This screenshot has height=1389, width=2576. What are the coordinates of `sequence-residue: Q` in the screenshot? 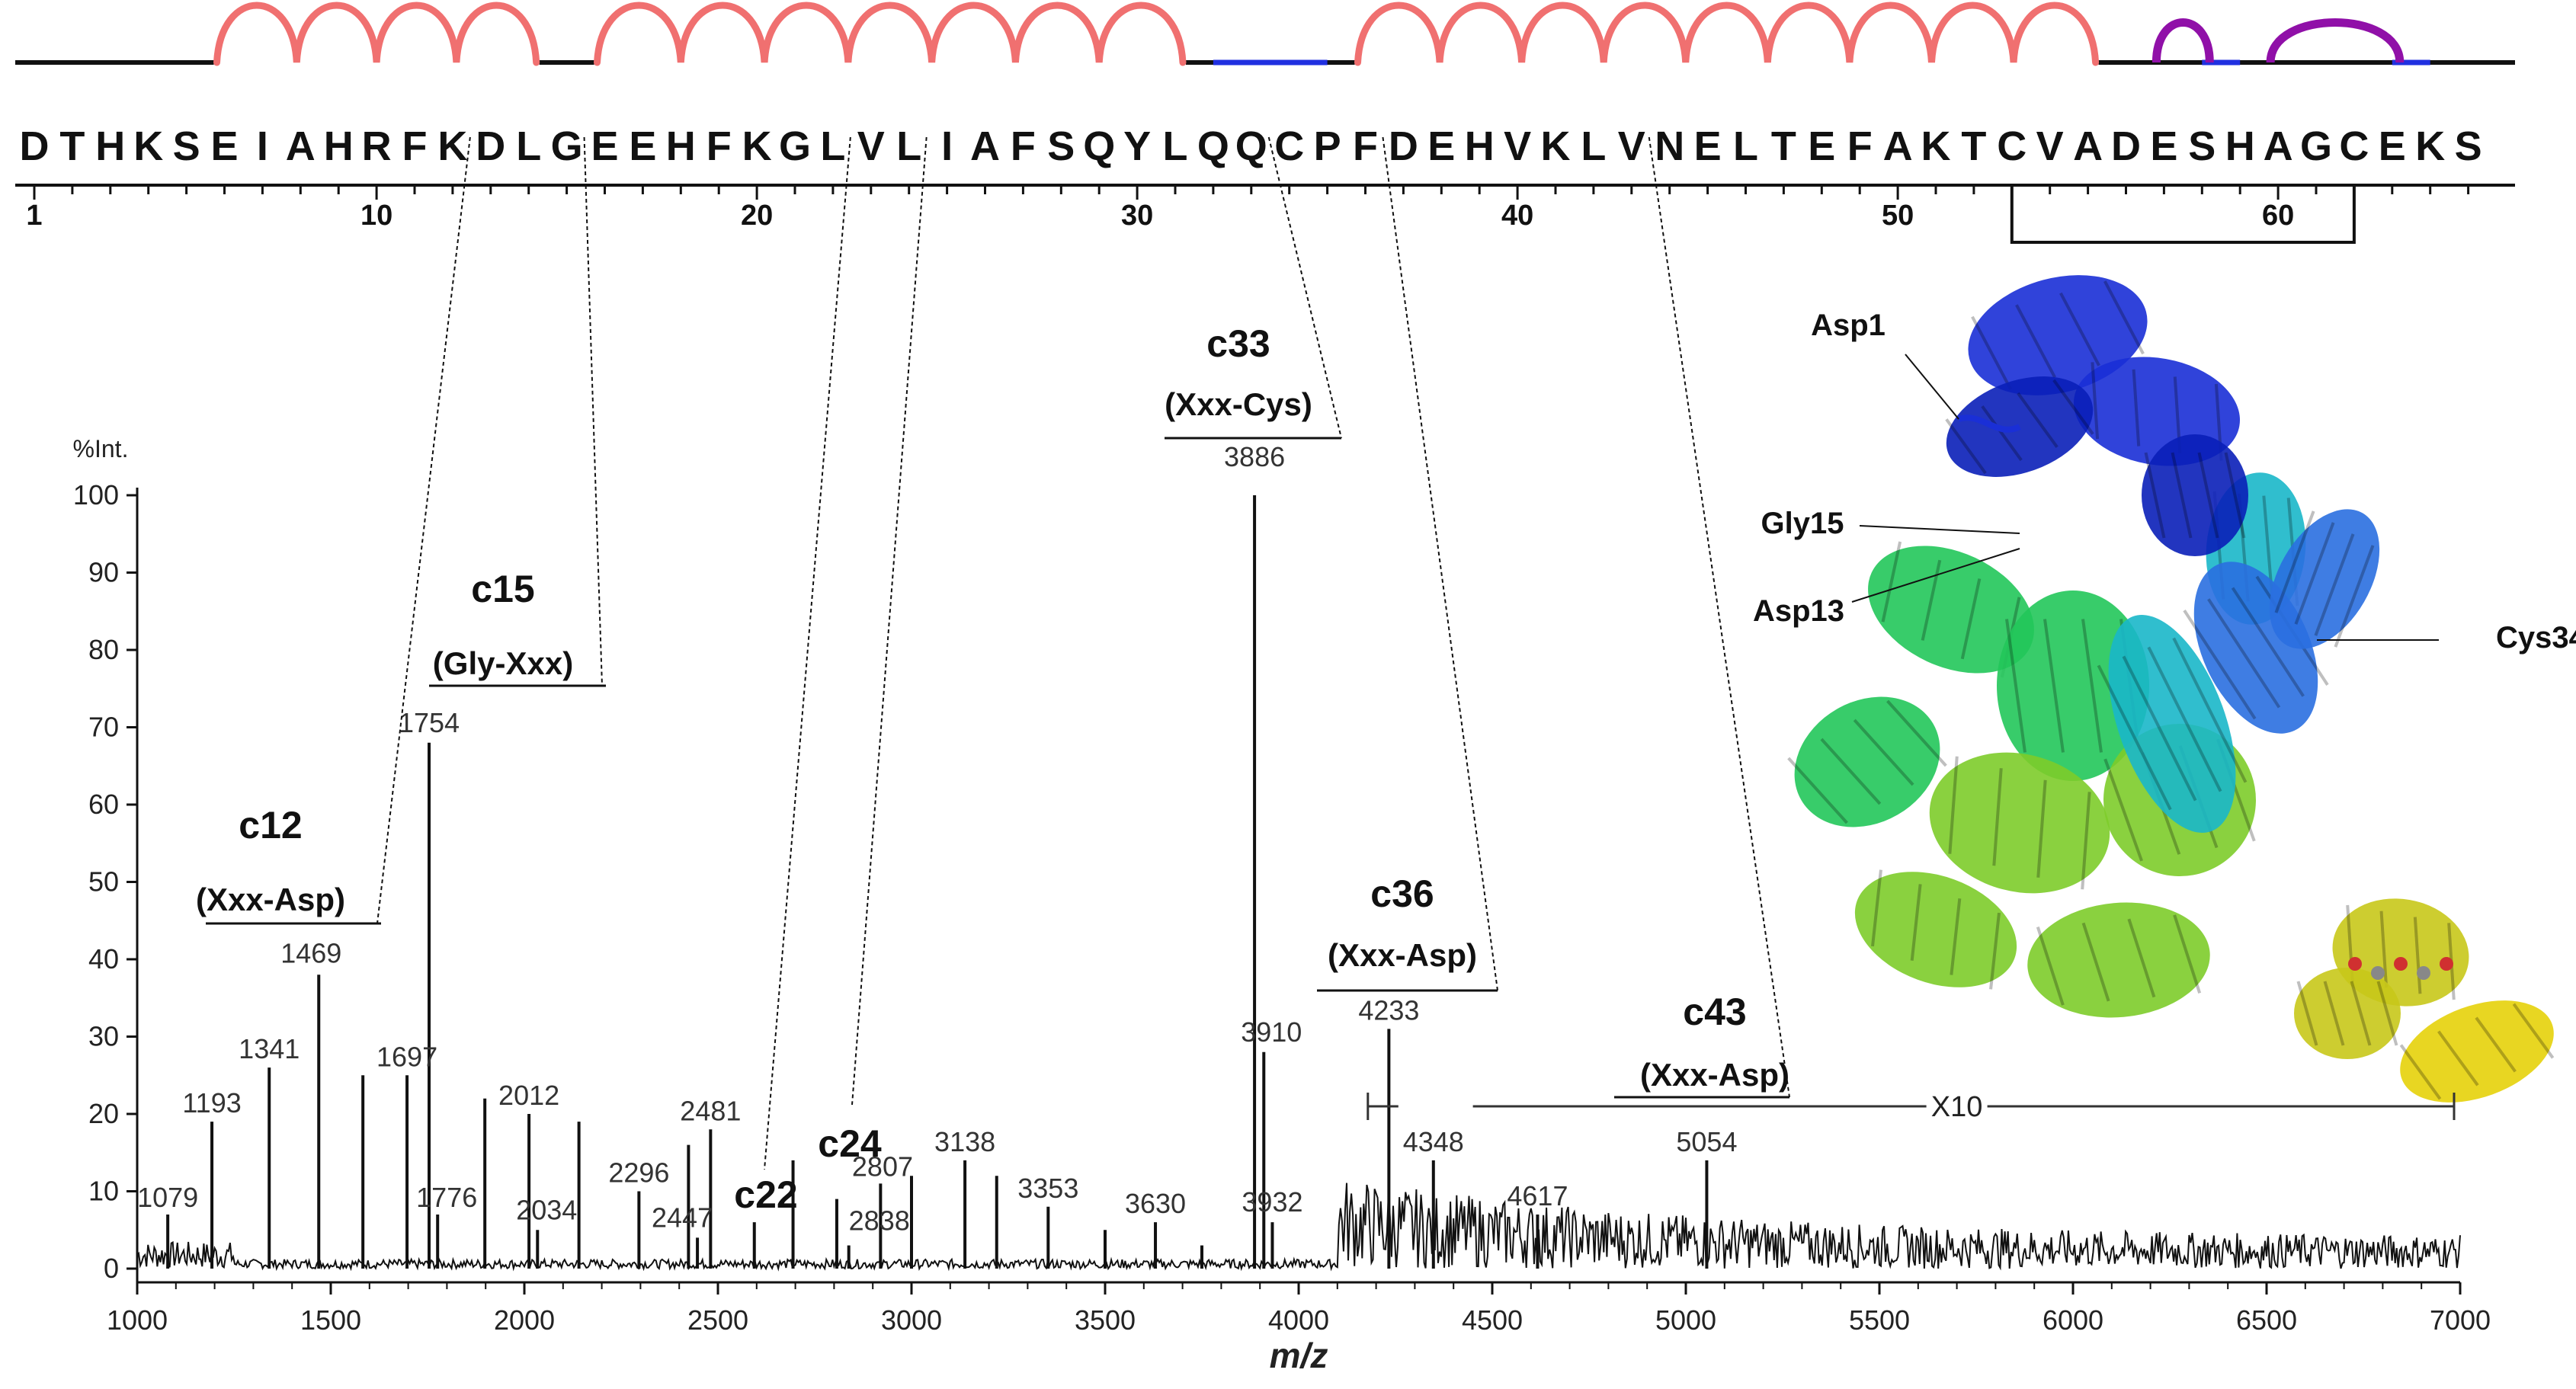 It's located at (1099, 146).